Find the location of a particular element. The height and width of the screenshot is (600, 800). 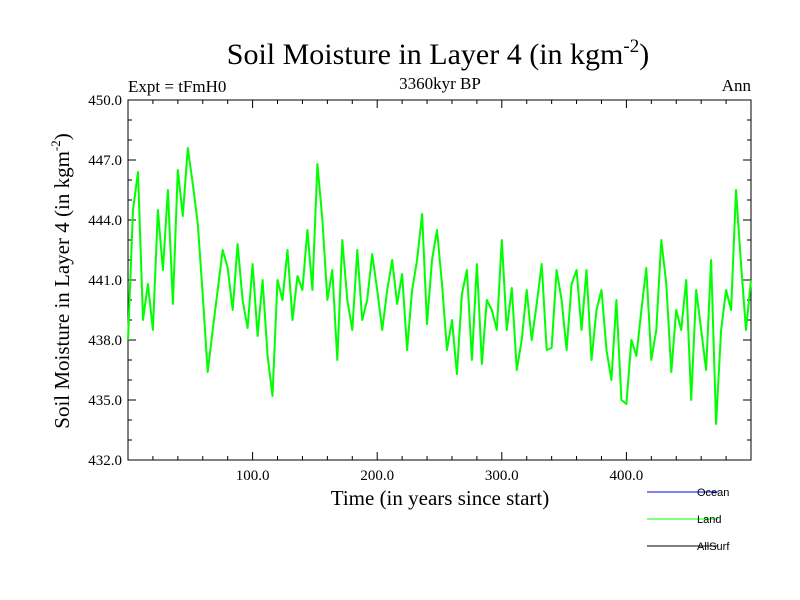

y-tick-label: 444.0 is located at coordinates (105, 221).